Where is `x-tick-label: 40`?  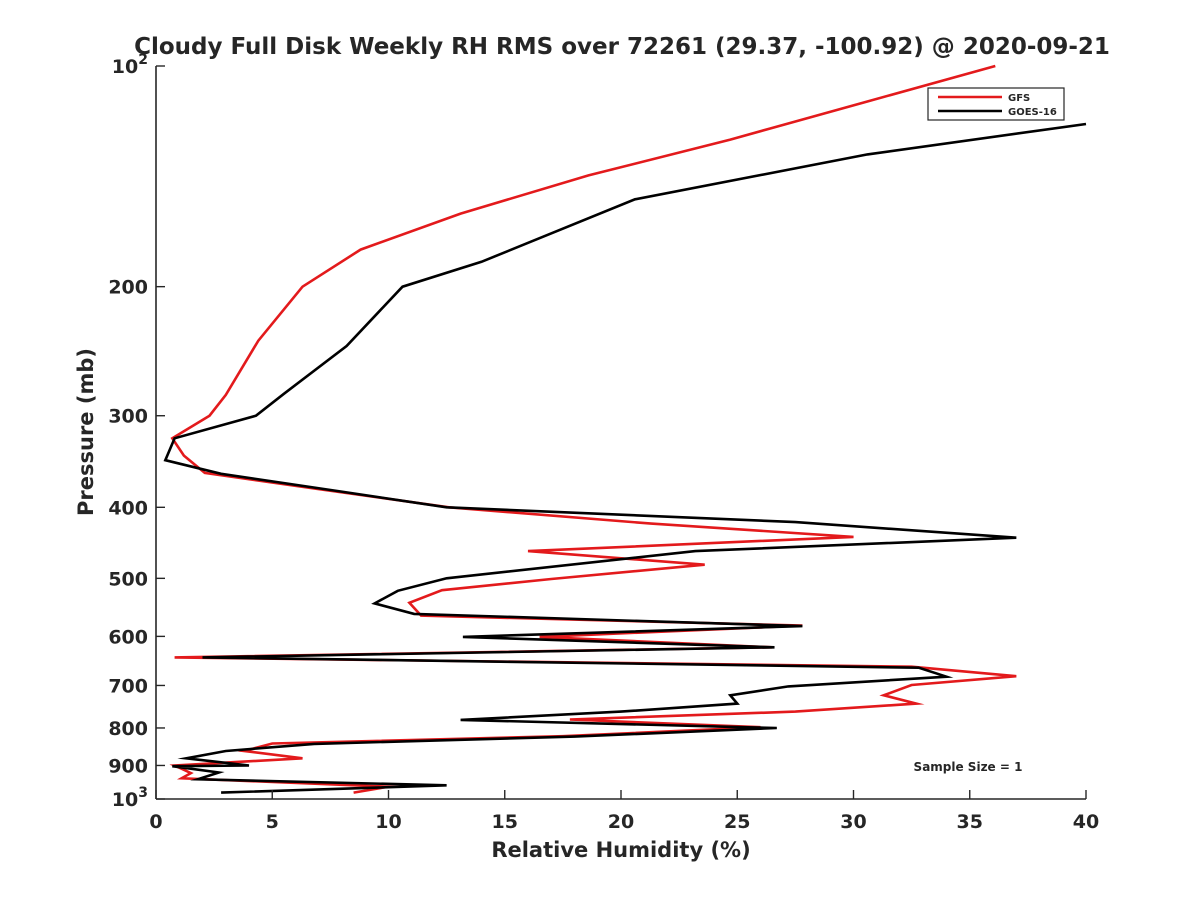
x-tick-label: 40 is located at coordinates (1086, 822).